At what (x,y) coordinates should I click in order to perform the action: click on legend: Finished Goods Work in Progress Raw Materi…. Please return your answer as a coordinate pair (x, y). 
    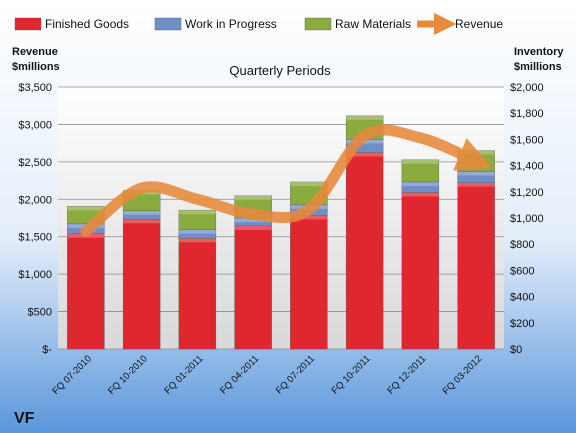
    Looking at the image, I should click on (258, 24).